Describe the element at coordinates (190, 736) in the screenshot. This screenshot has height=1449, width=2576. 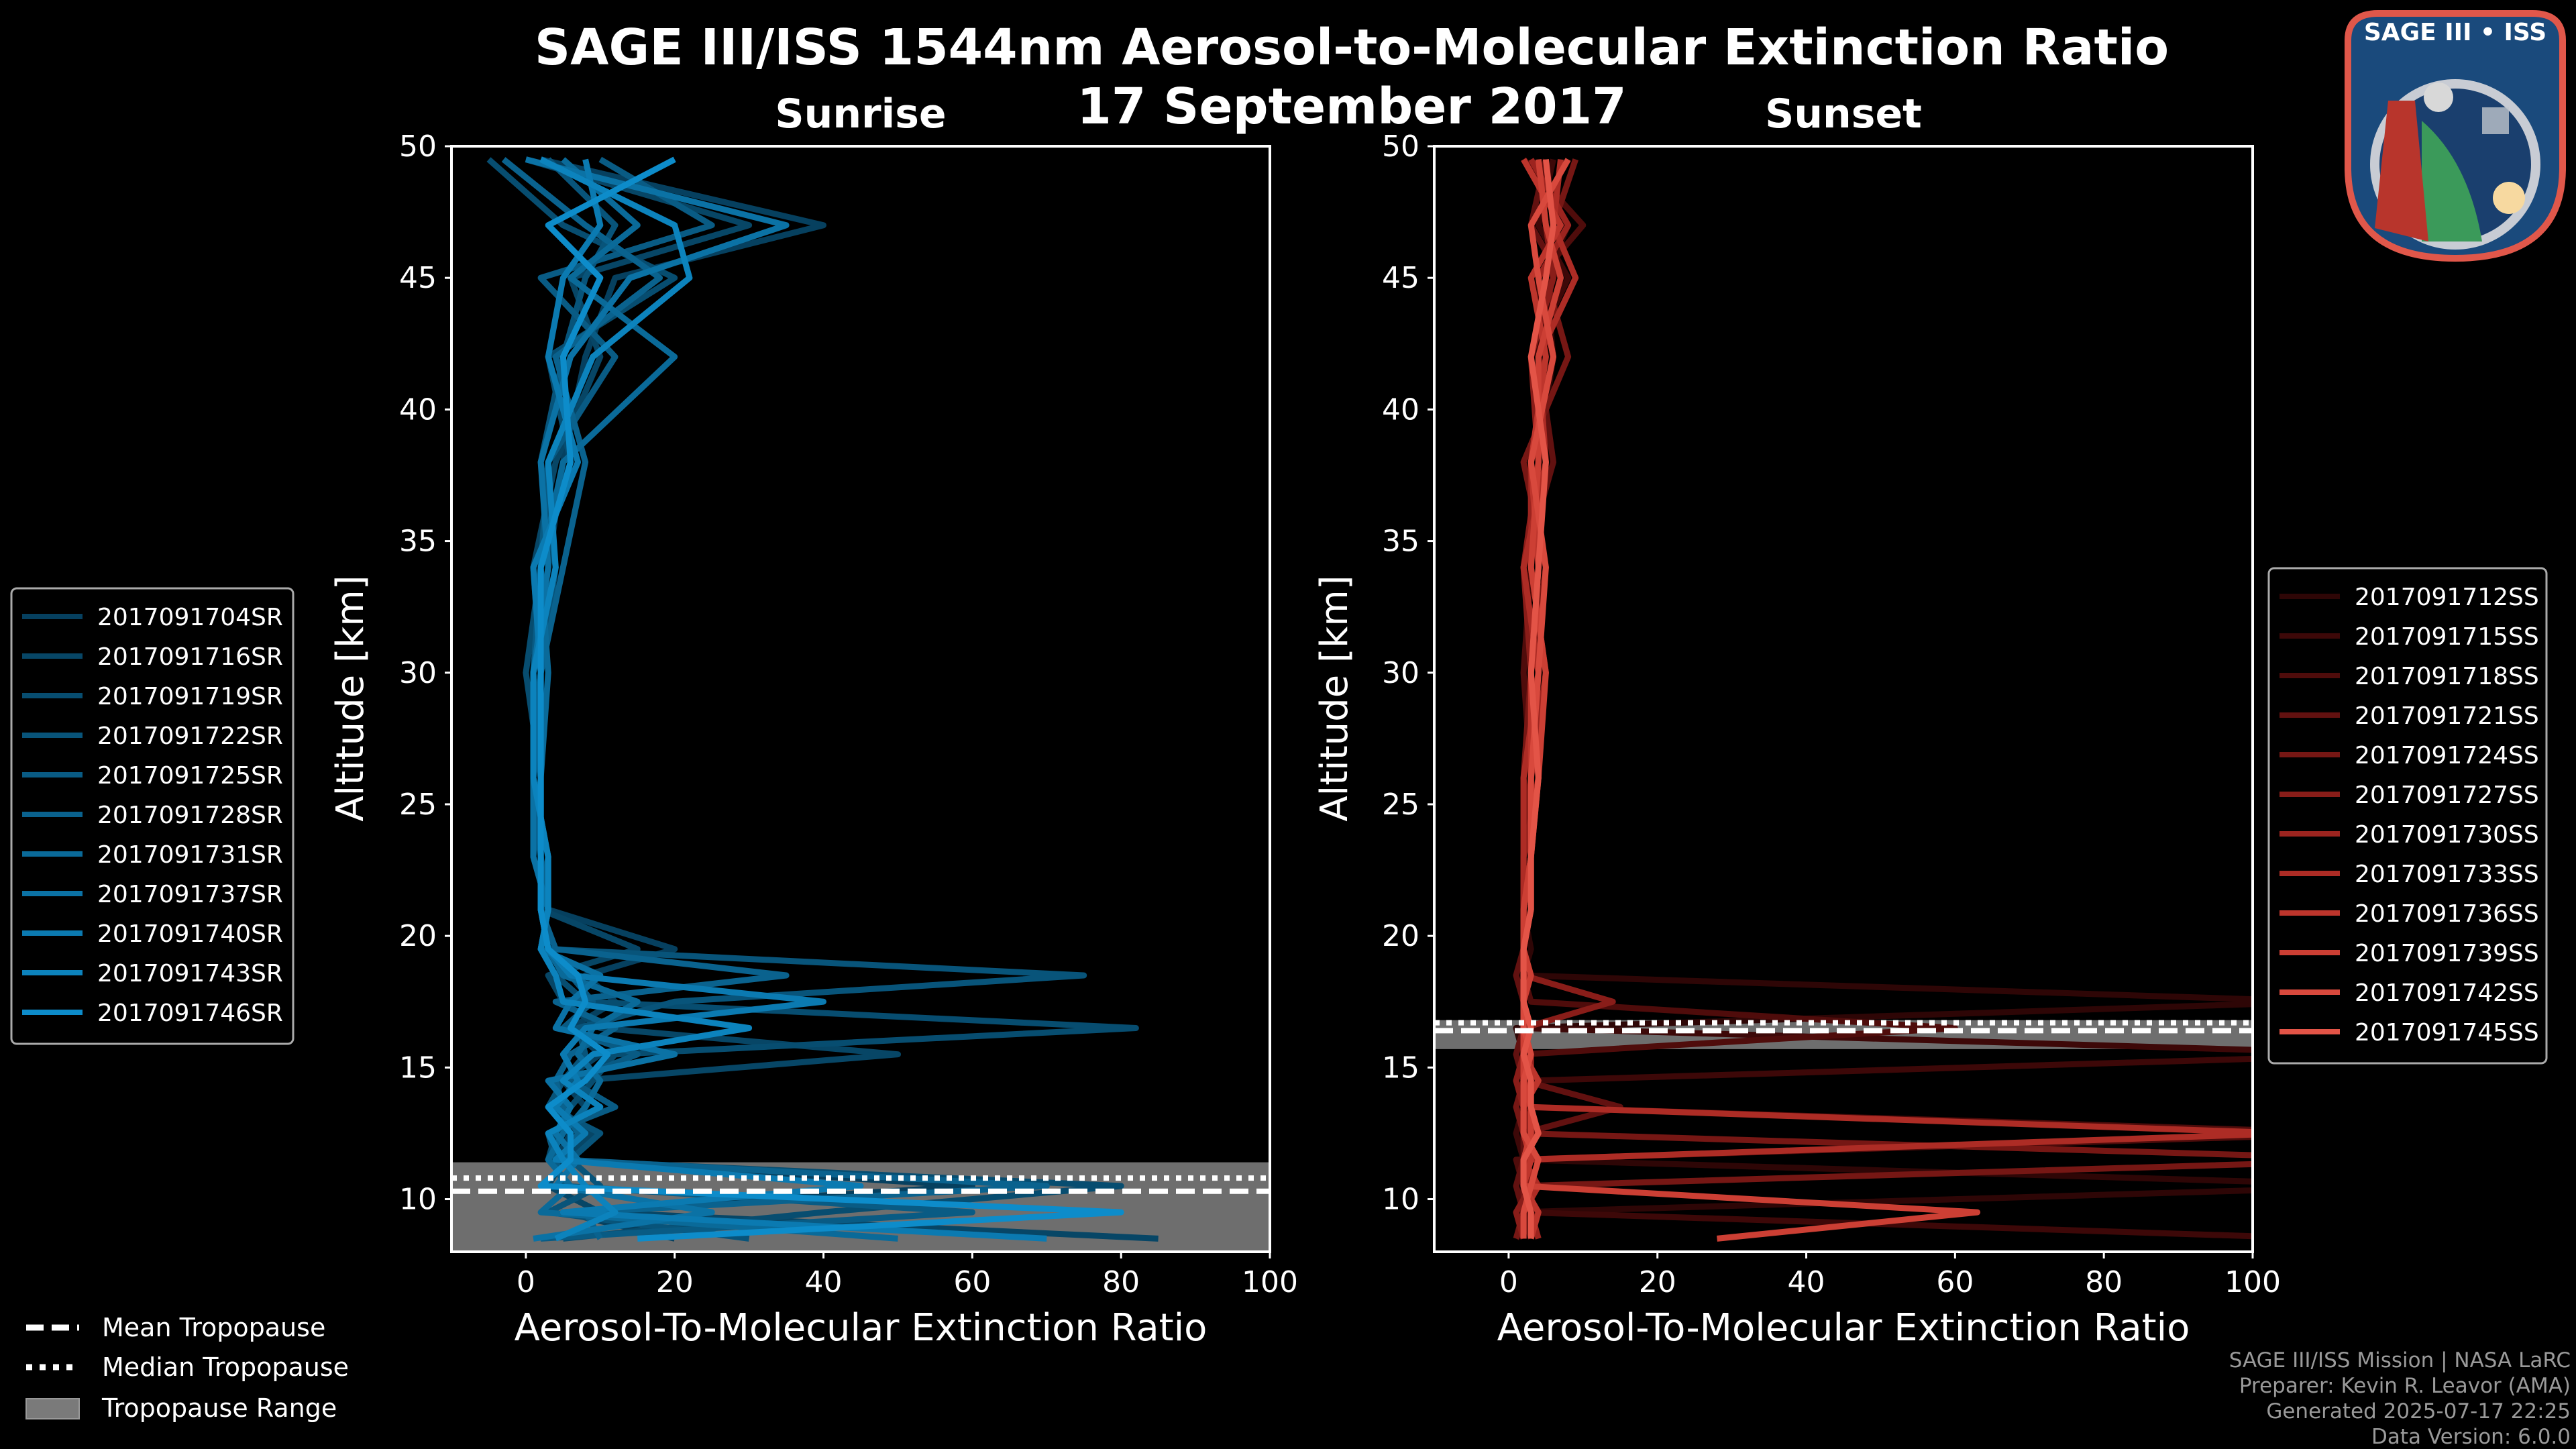
I see `legend-label: 2017091722SR` at that location.